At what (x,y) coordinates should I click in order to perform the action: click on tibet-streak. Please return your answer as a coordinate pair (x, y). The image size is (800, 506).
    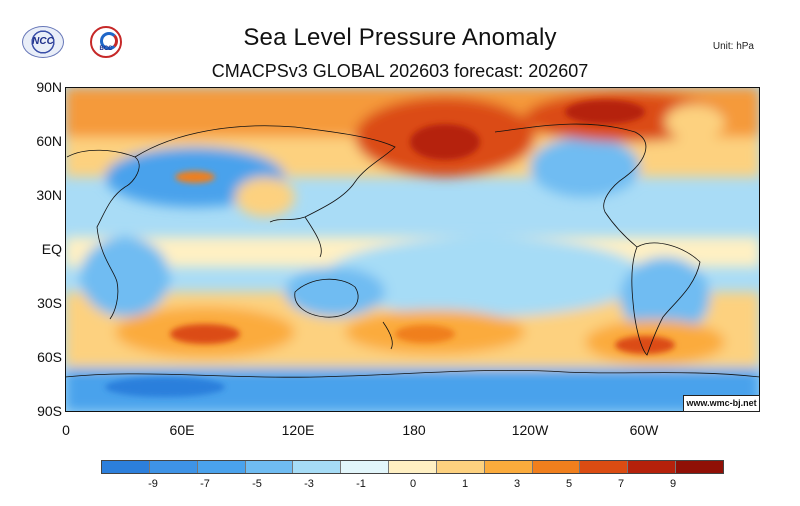
    Looking at the image, I should click on (195, 177).